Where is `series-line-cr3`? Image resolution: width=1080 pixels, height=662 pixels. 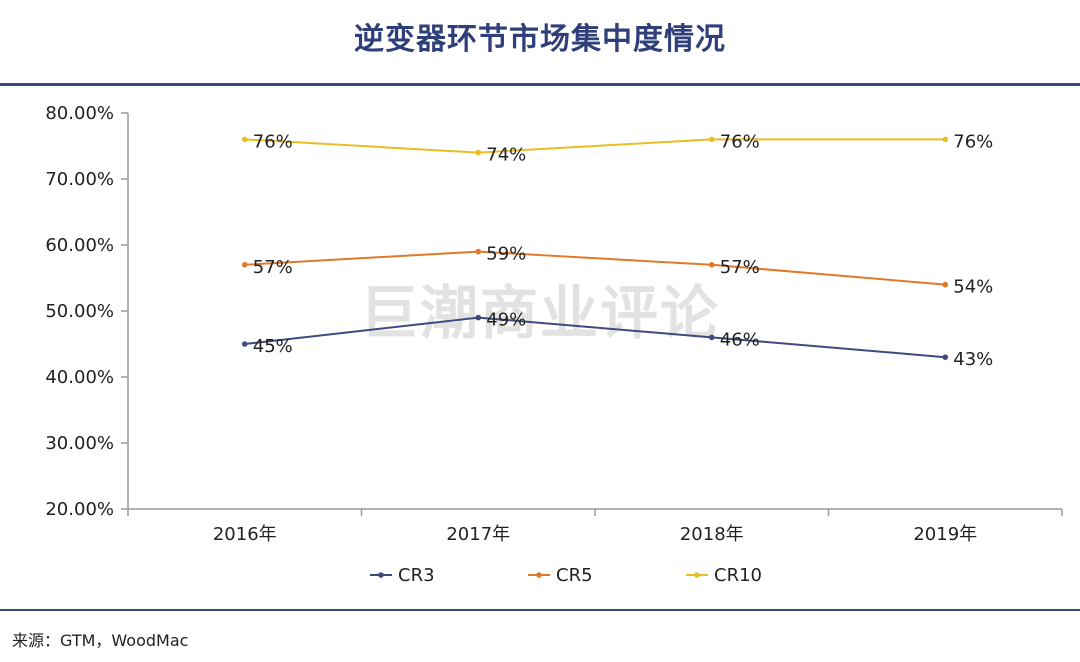 series-line-cr3 is located at coordinates (595, 337).